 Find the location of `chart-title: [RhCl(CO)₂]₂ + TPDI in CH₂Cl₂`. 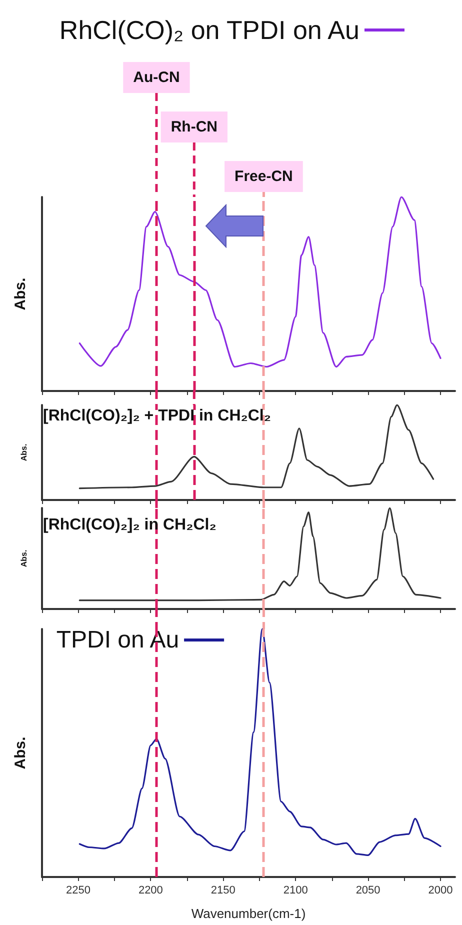

chart-title: [RhCl(CO)₂]₂ + TPDI in CH₂Cl₂ is located at coordinates (157, 416).